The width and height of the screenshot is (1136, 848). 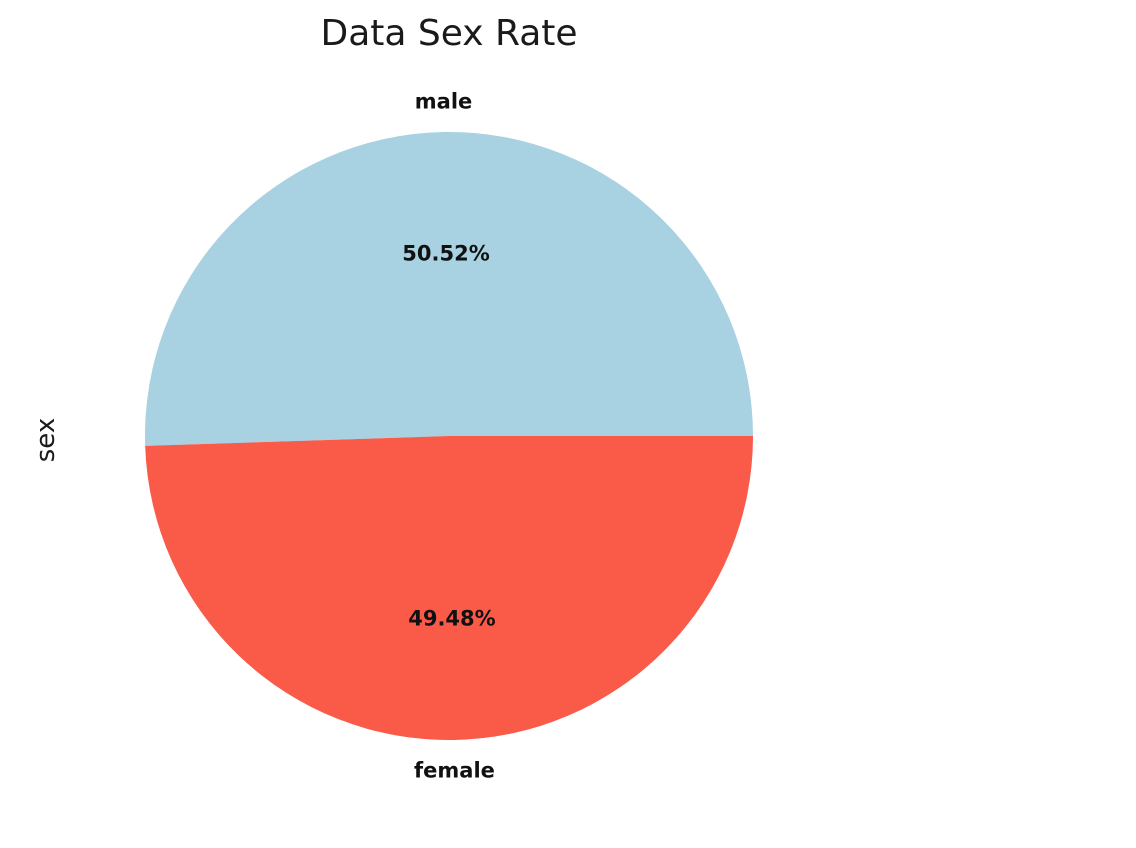 I want to click on pct-label-female: 49.48%, so click(x=451, y=618).